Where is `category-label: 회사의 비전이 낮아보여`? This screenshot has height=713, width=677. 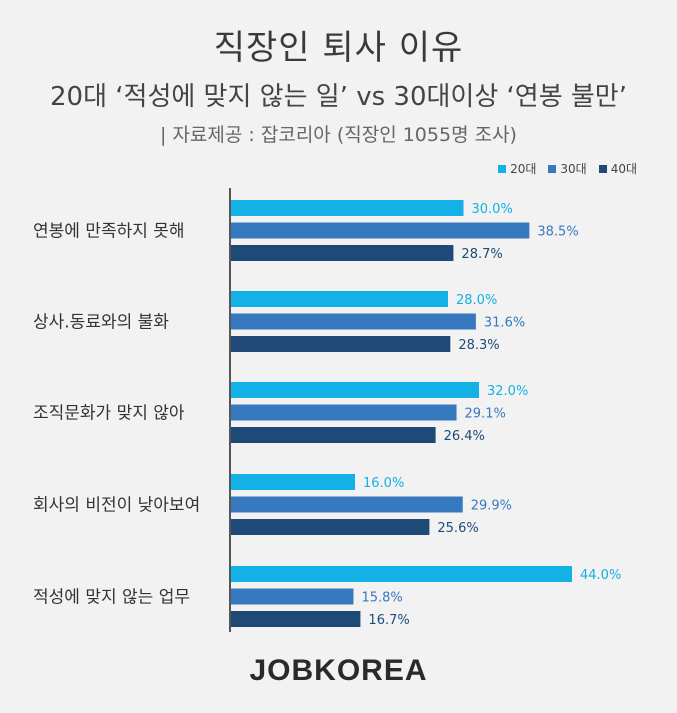 category-label: 회사의 비전이 낮아보여 is located at coordinates (116, 506).